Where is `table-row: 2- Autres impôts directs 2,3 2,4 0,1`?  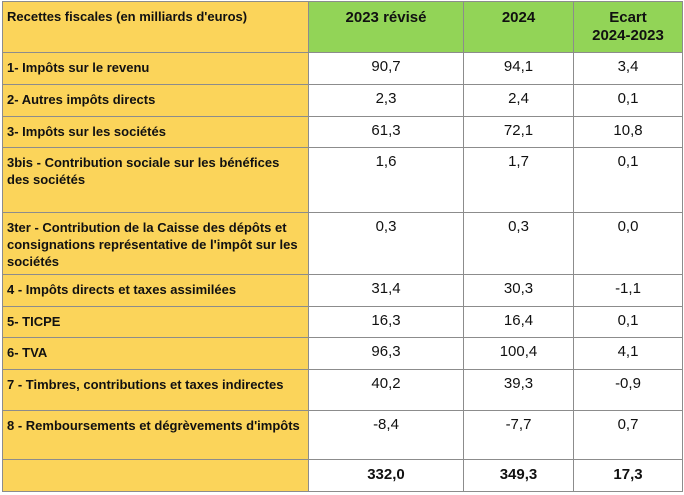
table-row: 2- Autres impôts directs 2,3 2,4 0,1 is located at coordinates (342, 100).